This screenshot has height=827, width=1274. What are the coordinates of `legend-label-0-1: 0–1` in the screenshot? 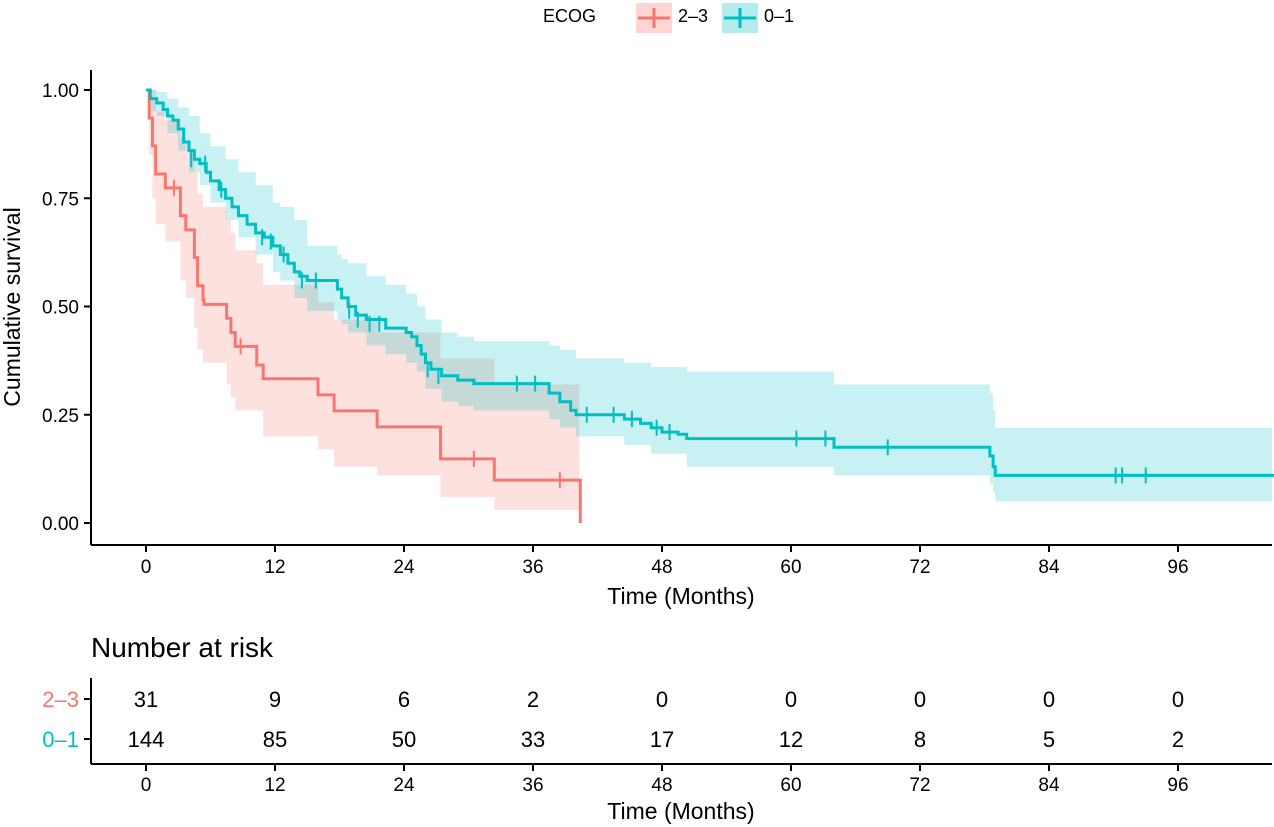 It's located at (779, 16).